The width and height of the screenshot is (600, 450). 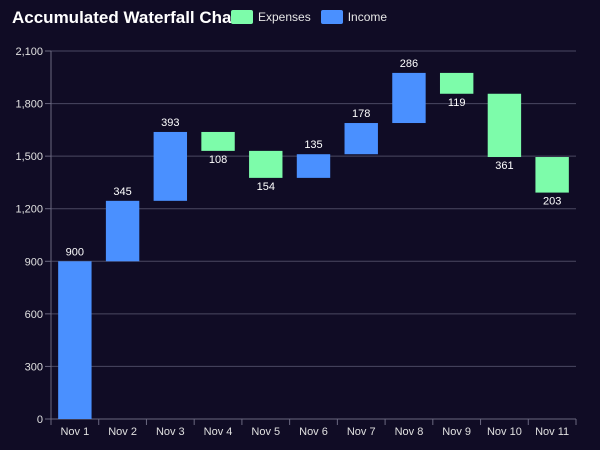 What do you see at coordinates (29, 52) in the screenshot?
I see `y-tick-label: 2,100` at bounding box center [29, 52].